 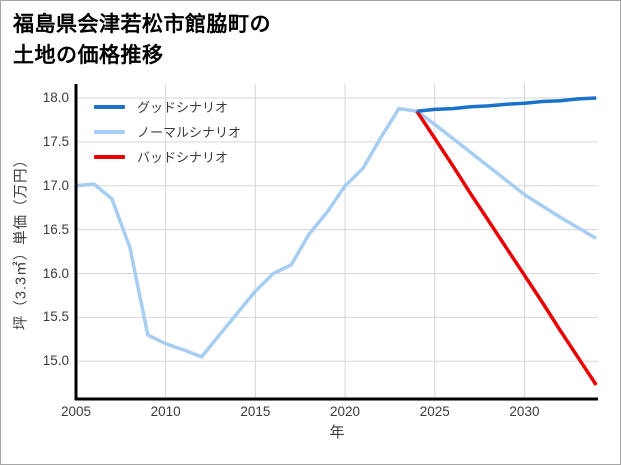 What do you see at coordinates (55, 273) in the screenshot?
I see `y-tick-label: 16.0` at bounding box center [55, 273].